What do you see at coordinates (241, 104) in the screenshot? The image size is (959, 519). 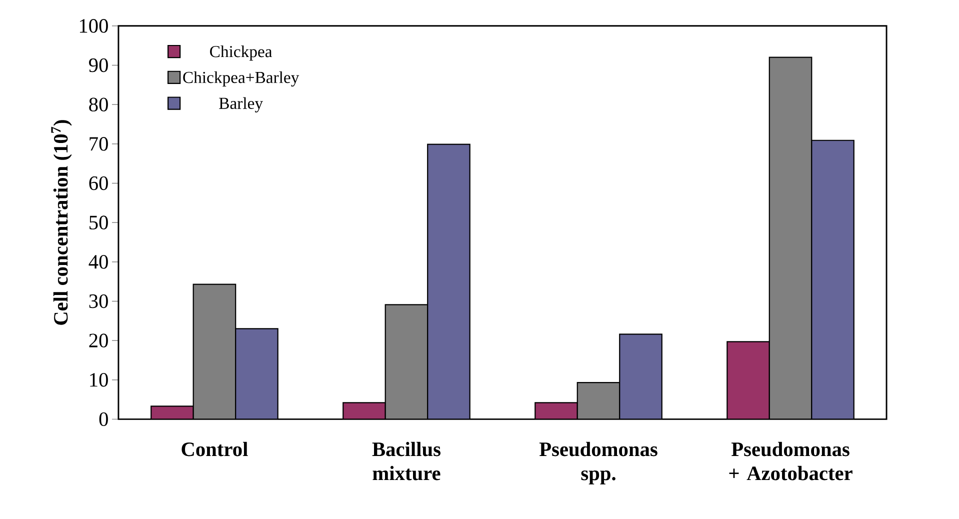 I see `legend-label: Barley` at bounding box center [241, 104].